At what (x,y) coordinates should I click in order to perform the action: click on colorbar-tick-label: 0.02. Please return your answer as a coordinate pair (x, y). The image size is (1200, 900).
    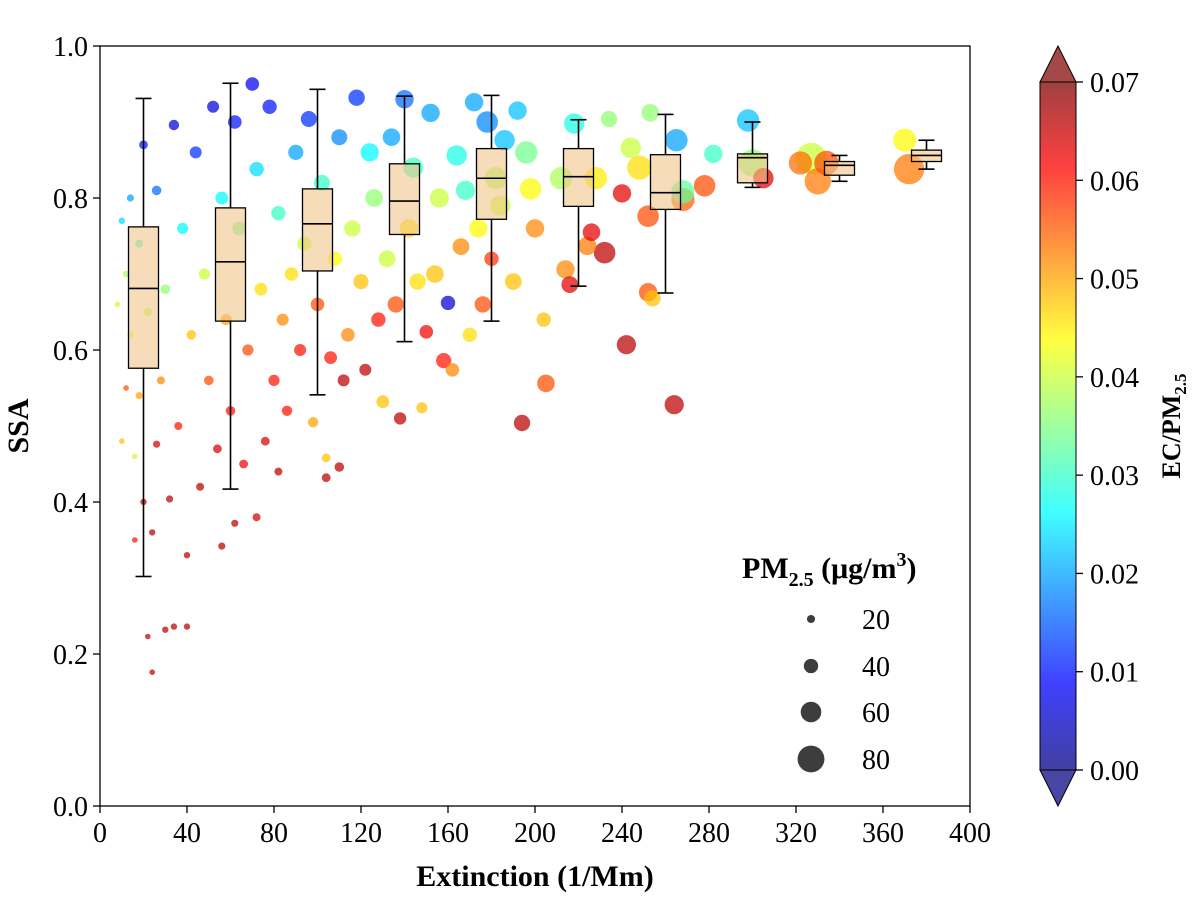
    Looking at the image, I should click on (1114, 574).